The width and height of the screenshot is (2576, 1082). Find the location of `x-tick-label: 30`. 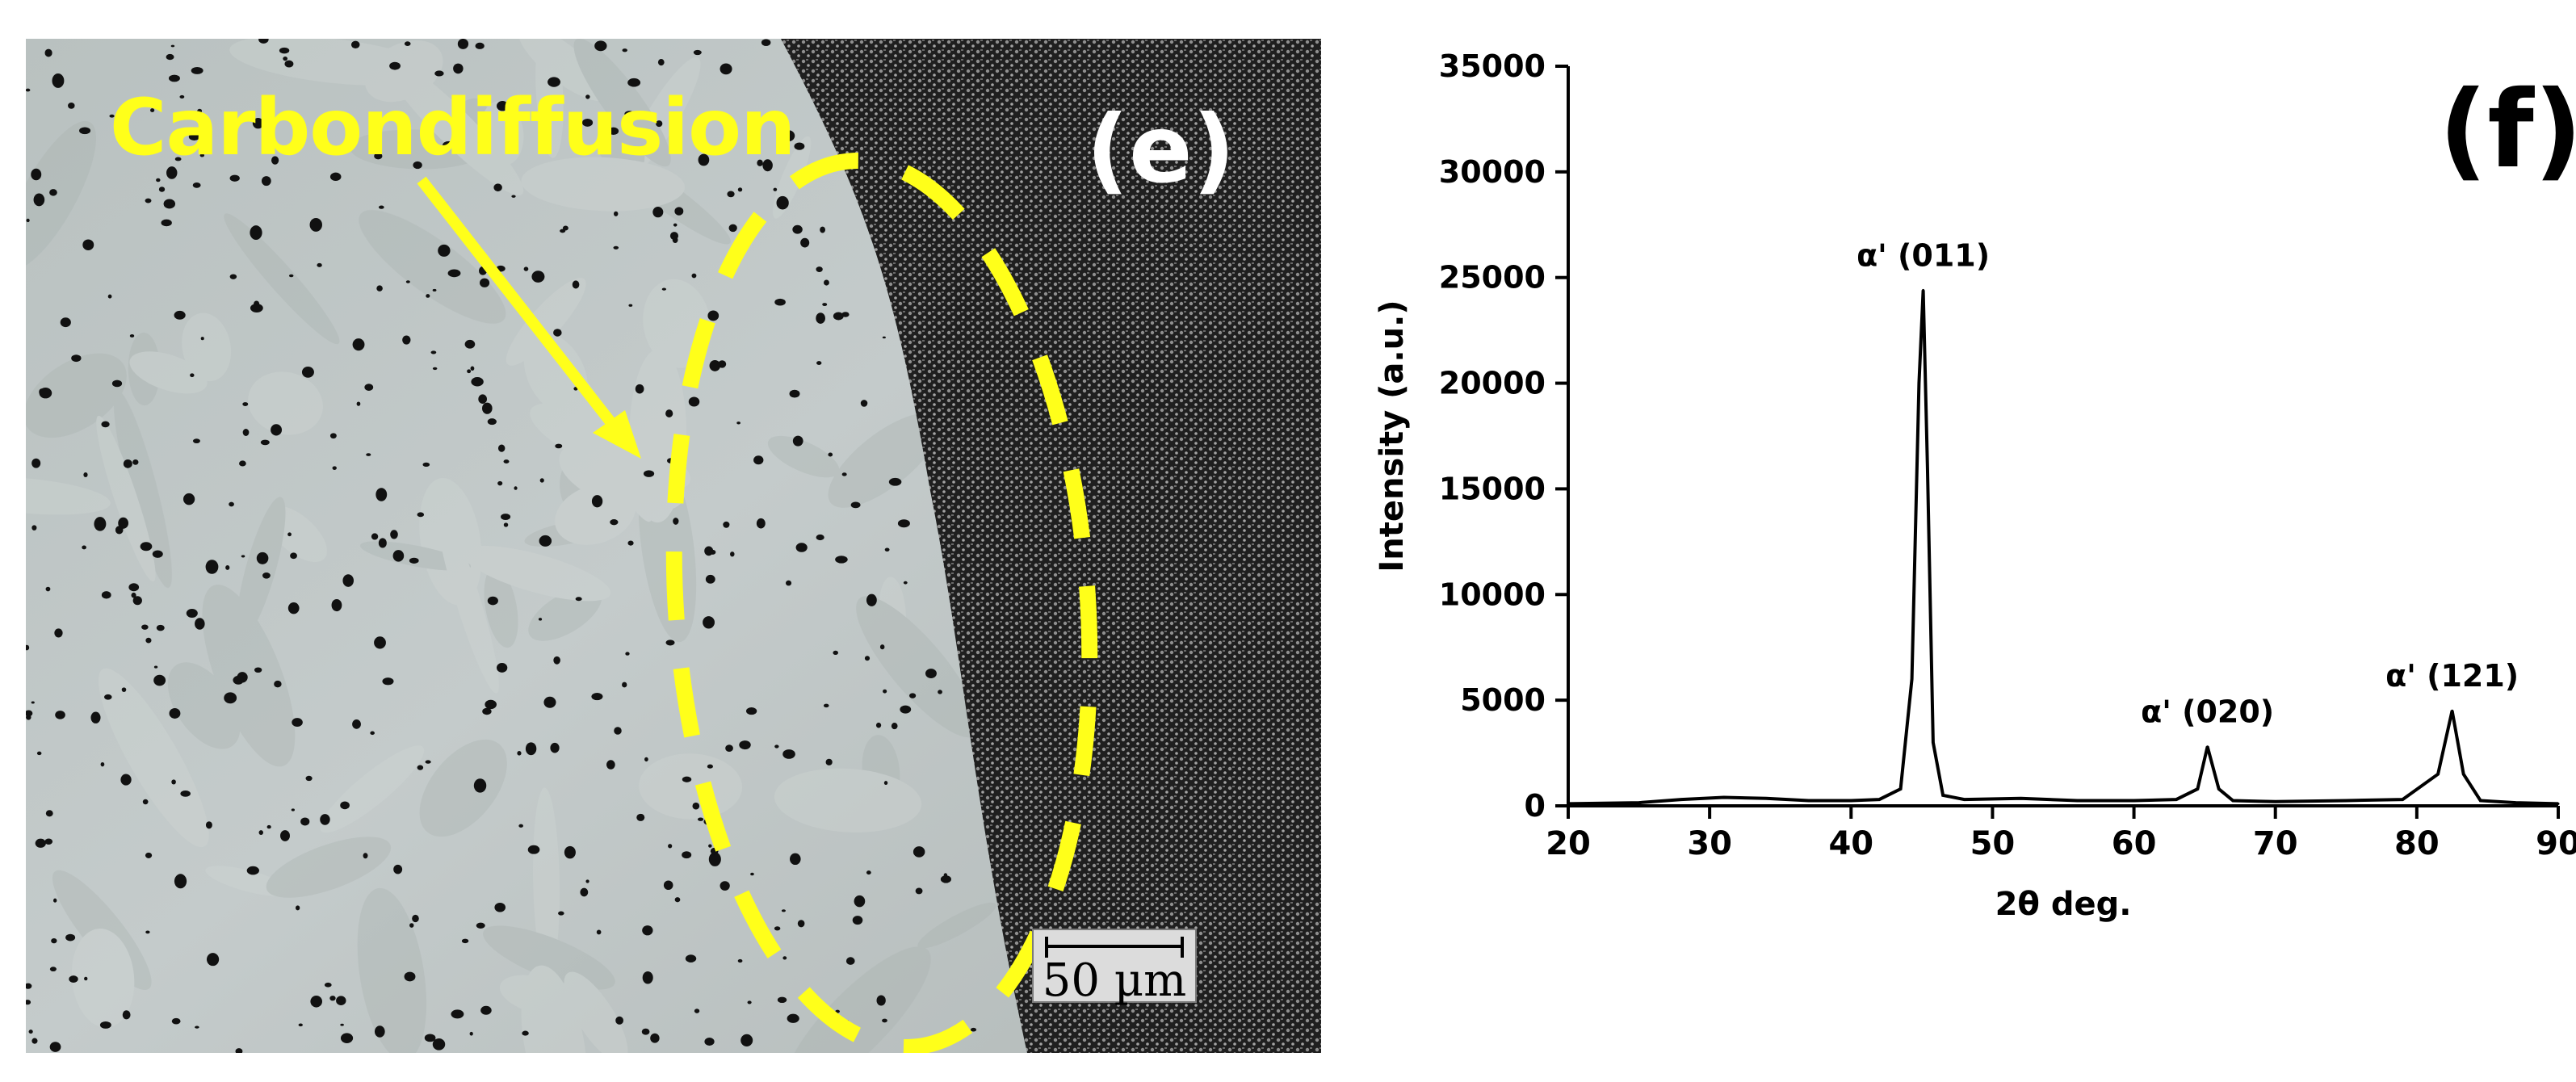

x-tick-label: 30 is located at coordinates (1709, 843).